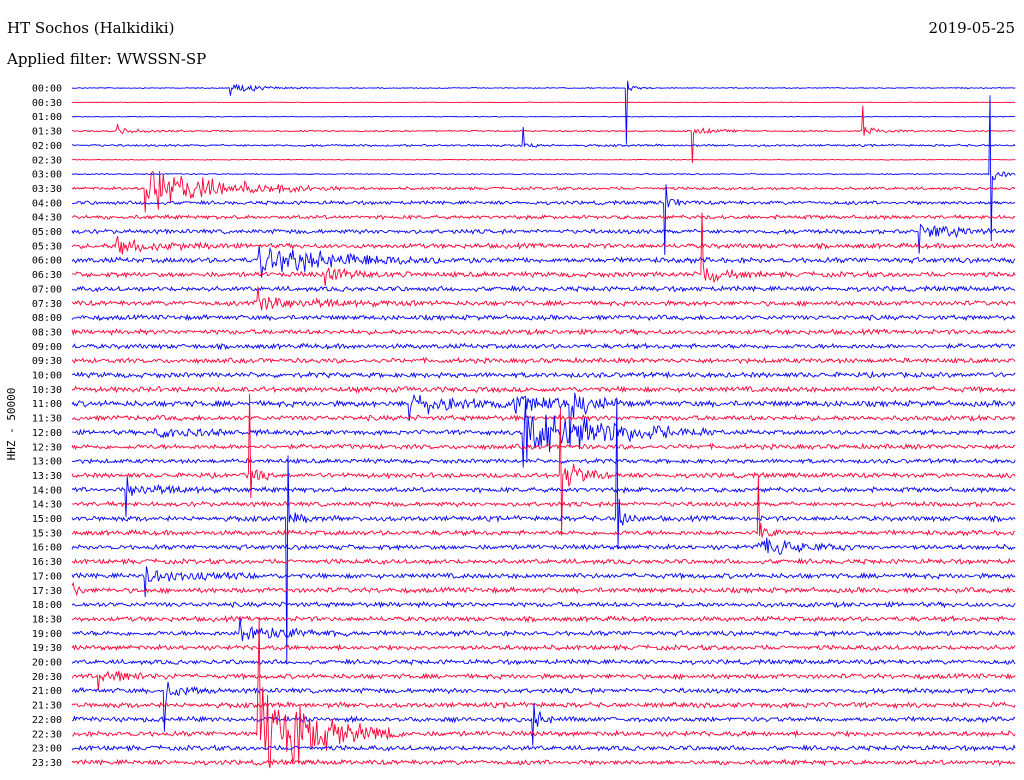  Describe the element at coordinates (47, 246) in the screenshot. I see `row-label: 05:30` at that location.